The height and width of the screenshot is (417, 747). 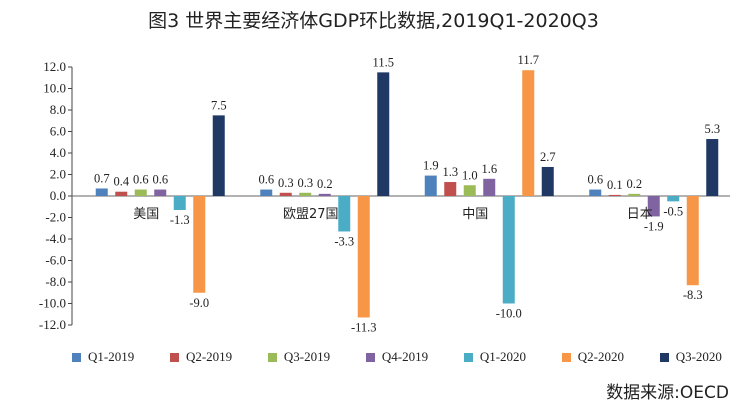 What do you see at coordinates (307, 356) in the screenshot?
I see `legend-label: Q3-2019` at bounding box center [307, 356].